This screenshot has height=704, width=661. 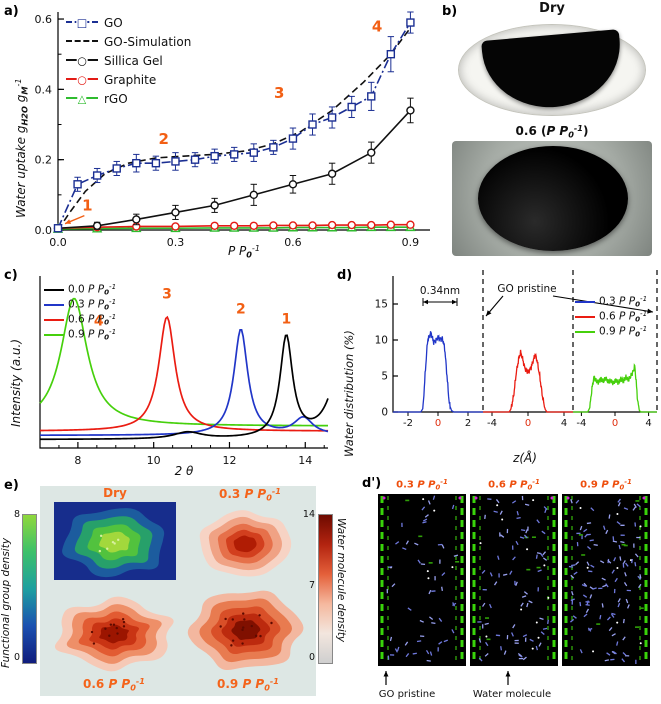 I want to click on legend-label: 0.9 P P0-1, so click(x=623, y=331).